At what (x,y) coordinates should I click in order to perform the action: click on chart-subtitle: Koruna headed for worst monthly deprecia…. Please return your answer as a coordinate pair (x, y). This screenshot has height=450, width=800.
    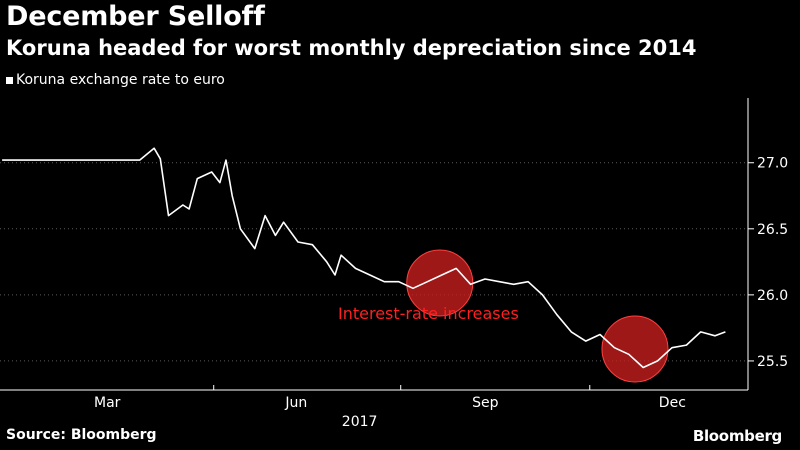
    Looking at the image, I should click on (351, 48).